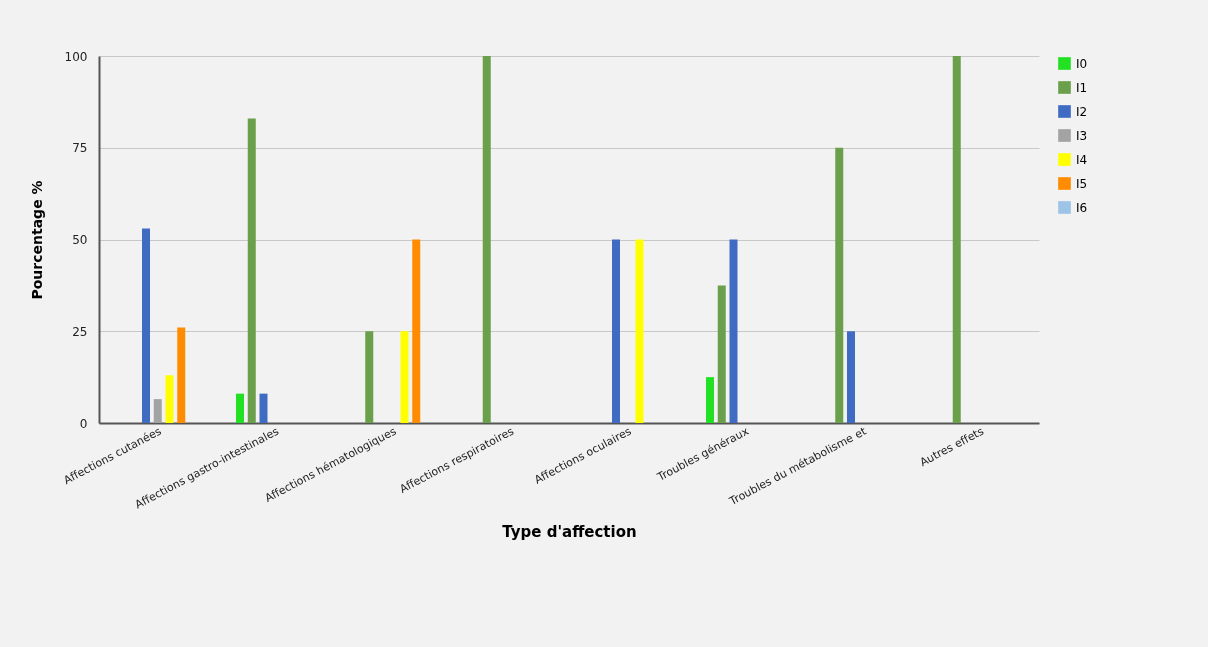  Describe the element at coordinates (1082, 183) in the screenshot. I see `legend-label: I5` at that location.